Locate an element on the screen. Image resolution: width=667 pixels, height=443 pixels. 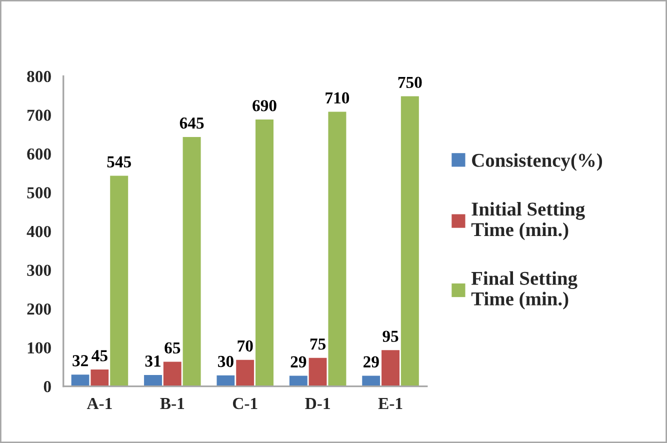
y-tick-label: 700 is located at coordinates (39, 115).